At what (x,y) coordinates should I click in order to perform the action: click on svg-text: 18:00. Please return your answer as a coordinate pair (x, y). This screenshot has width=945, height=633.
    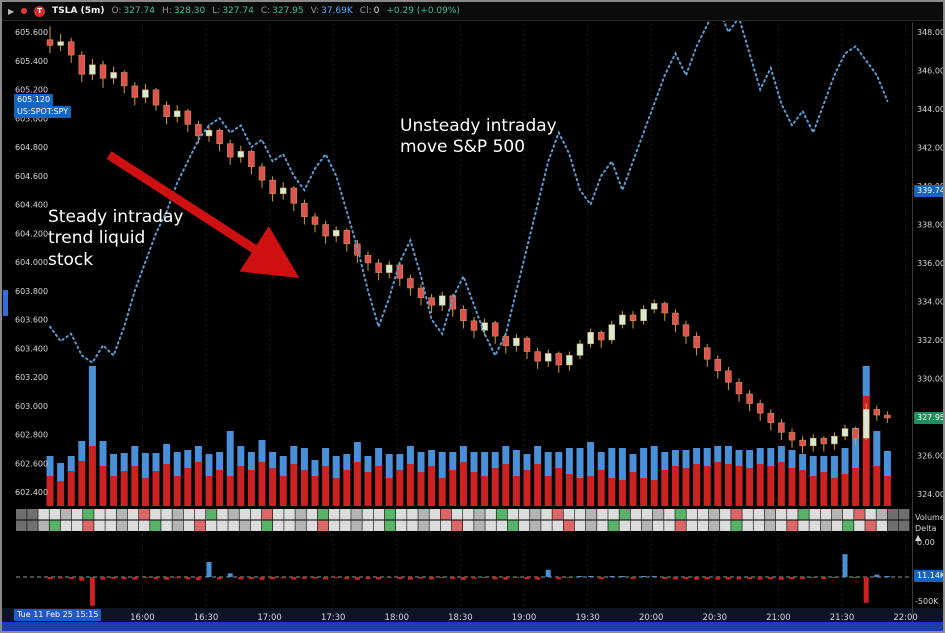
    Looking at the image, I should click on (397, 618).